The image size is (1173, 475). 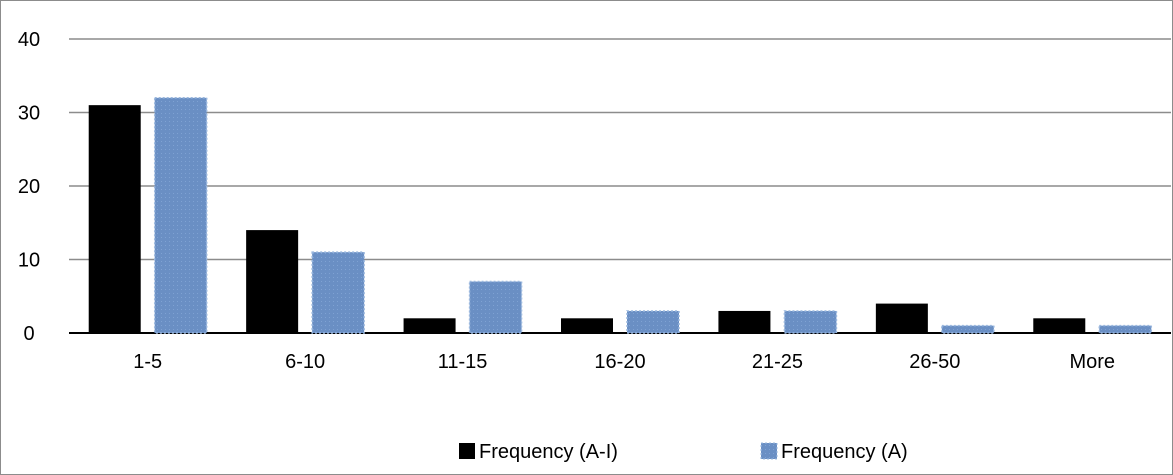 What do you see at coordinates (1059, 325) in the screenshot?
I see `bar-frequency-a-i-More` at bounding box center [1059, 325].